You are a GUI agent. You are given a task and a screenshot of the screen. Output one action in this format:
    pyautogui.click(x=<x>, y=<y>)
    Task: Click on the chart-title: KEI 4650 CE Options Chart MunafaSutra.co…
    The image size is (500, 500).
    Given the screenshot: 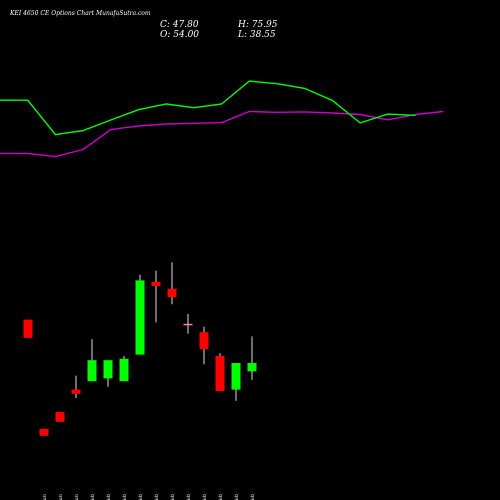 What is the action you would take?
    pyautogui.click(x=80, y=13)
    